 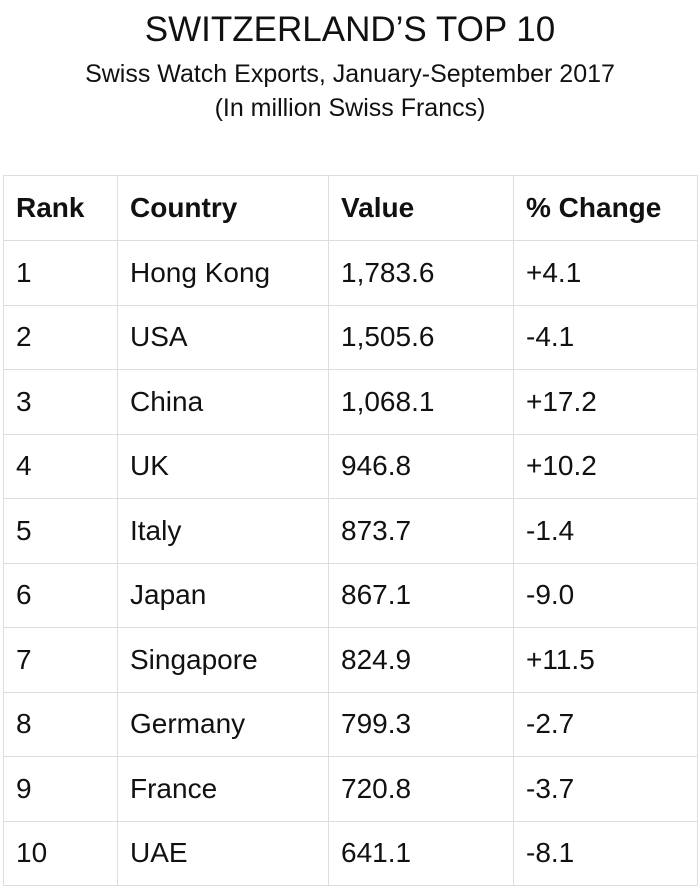 What do you see at coordinates (223, 660) in the screenshot?
I see `table-cell: Singapore` at bounding box center [223, 660].